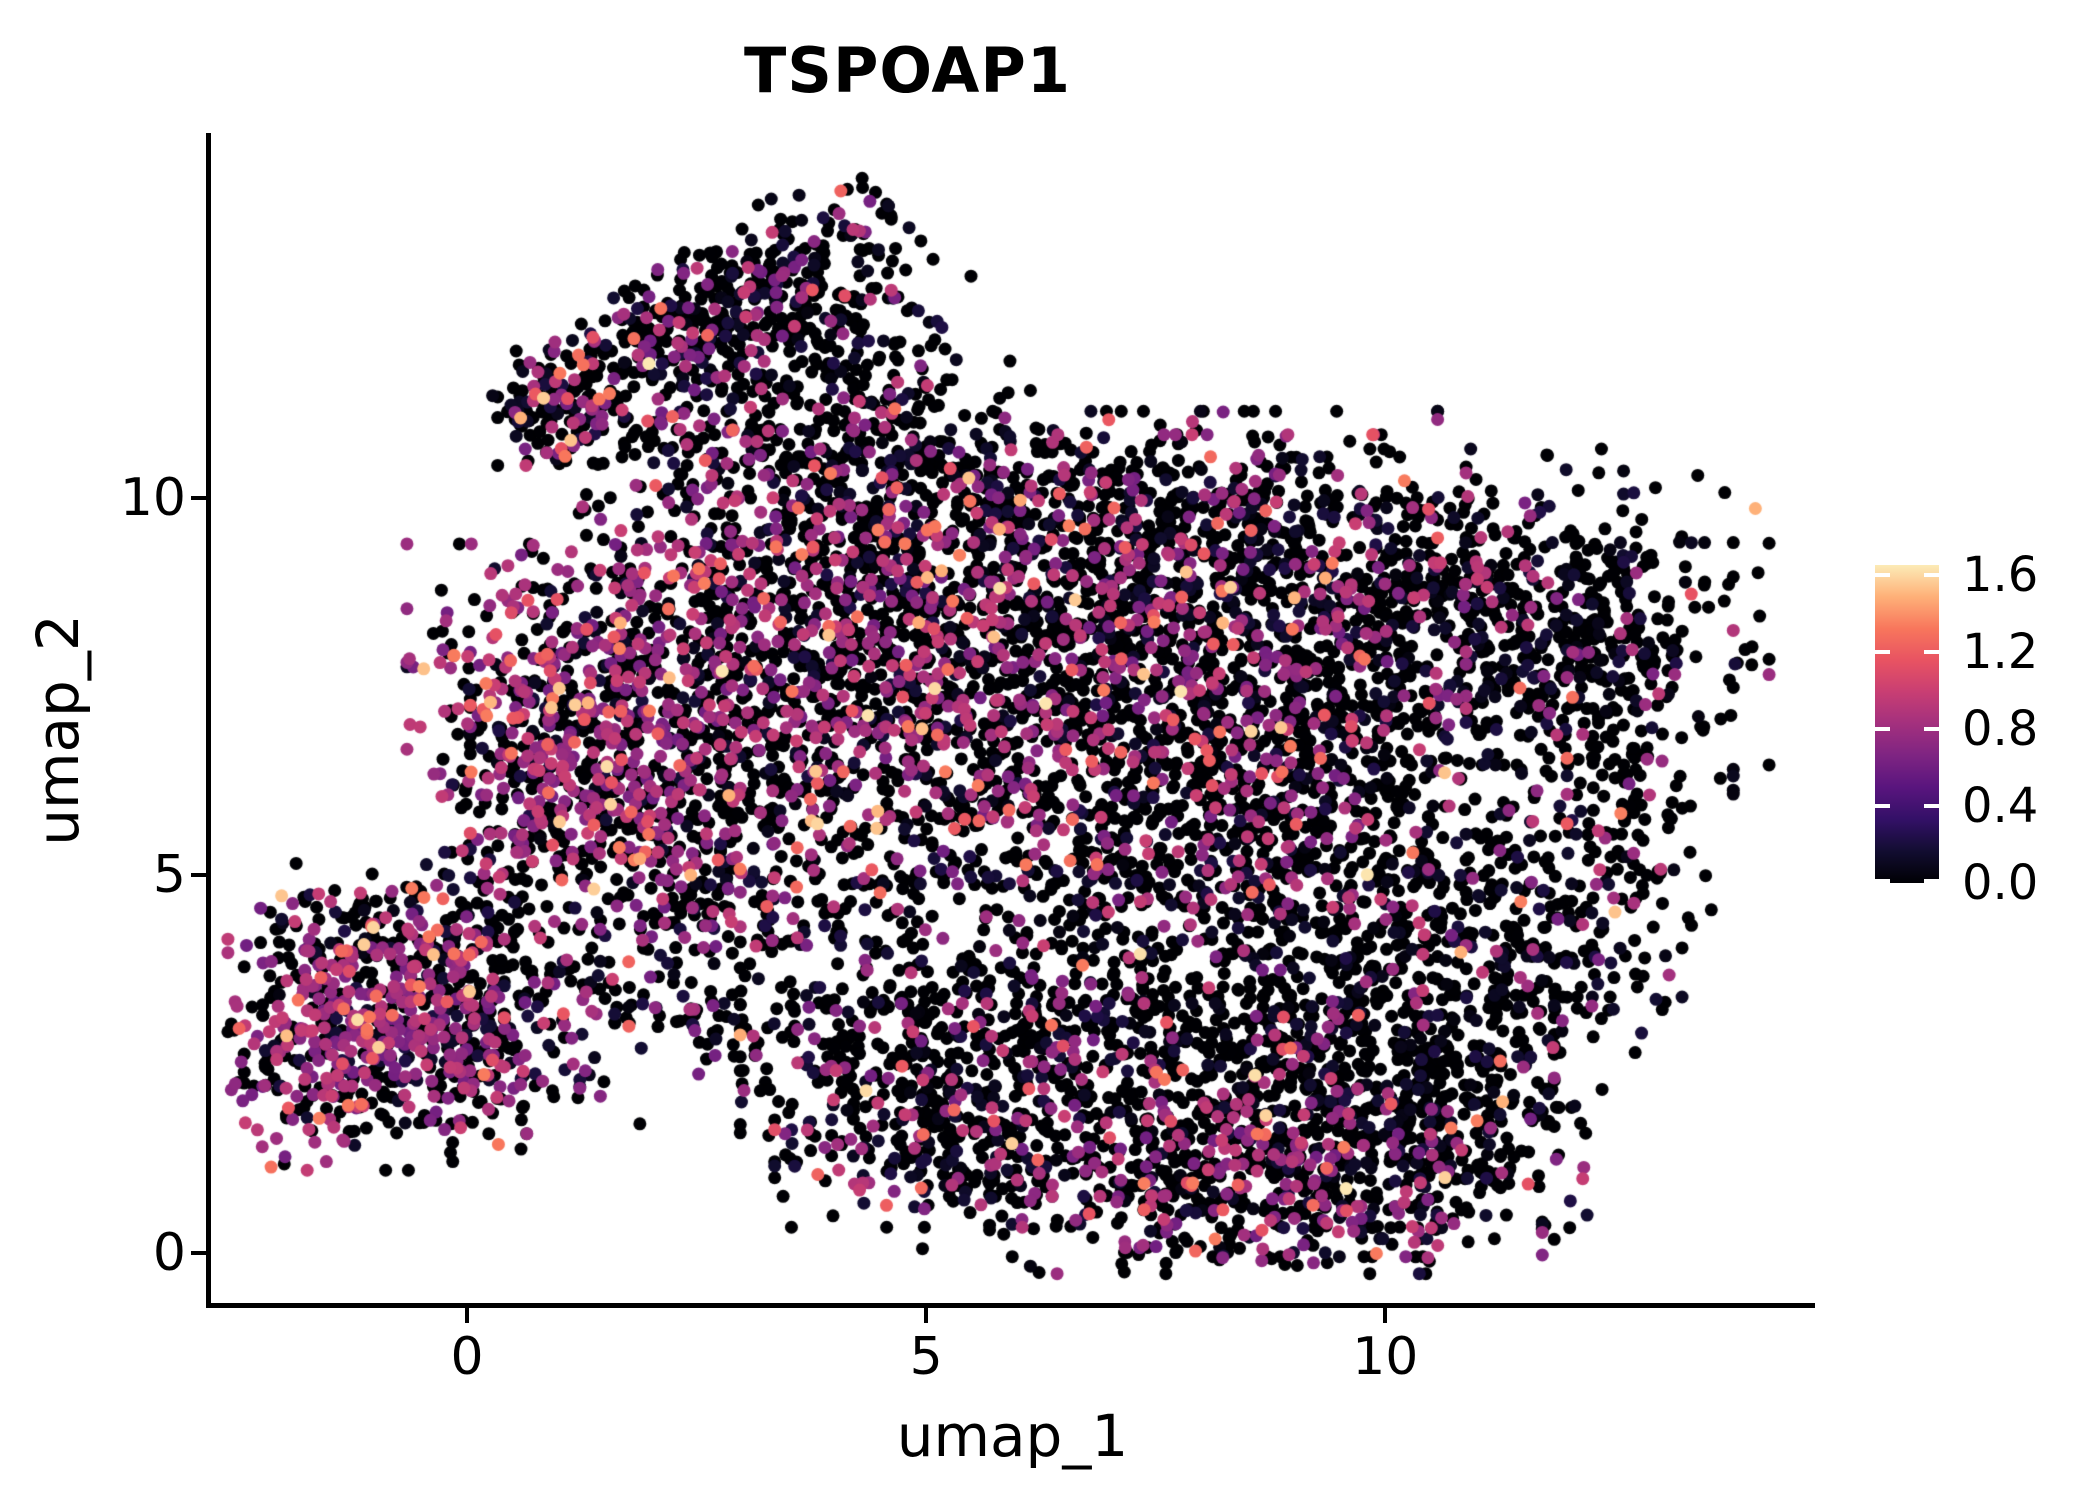 The height and width of the screenshot is (1500, 2100). What do you see at coordinates (907, 70) in the screenshot?
I see `chart-title: TSPOAP1` at bounding box center [907, 70].